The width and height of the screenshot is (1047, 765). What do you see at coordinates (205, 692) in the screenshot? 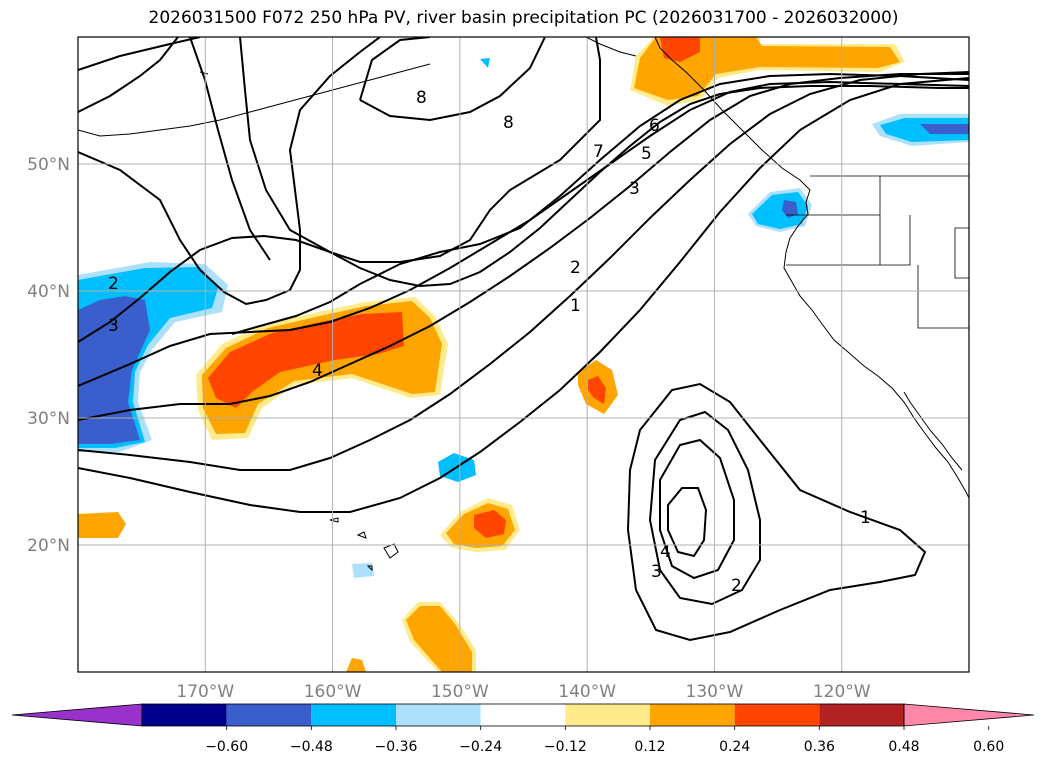
I see `longitude-tick-label: 170°W` at bounding box center [205, 692].